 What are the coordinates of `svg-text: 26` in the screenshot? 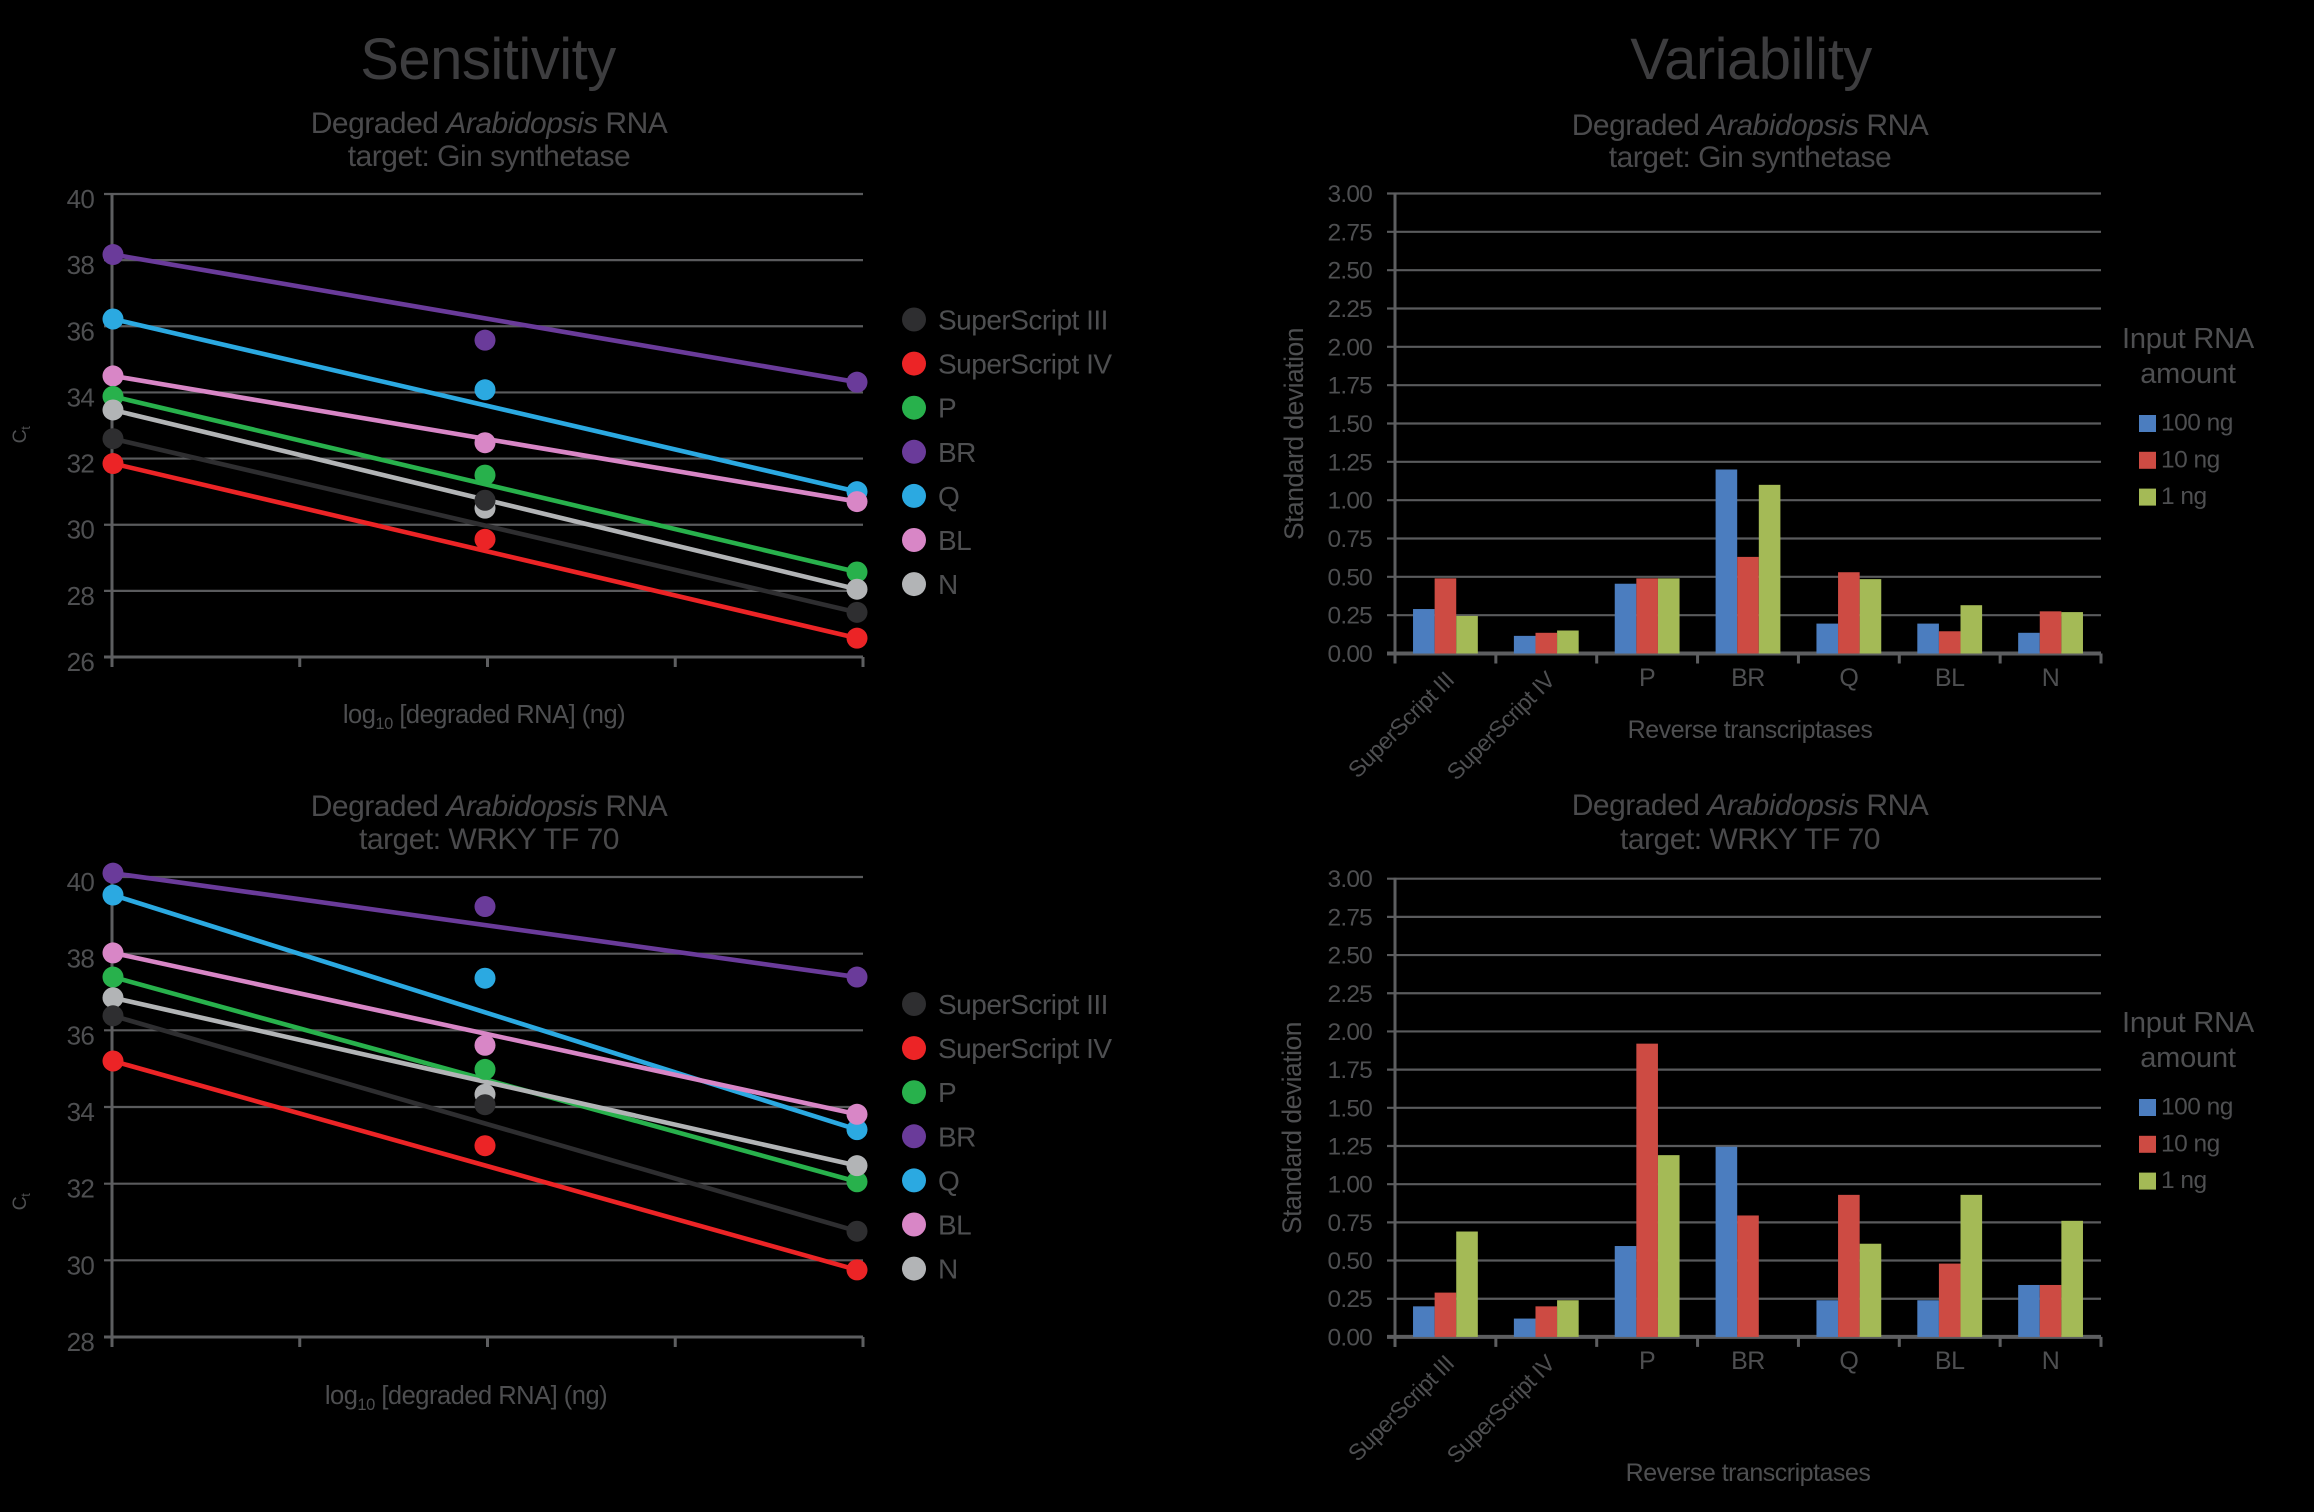 It's located at (81, 662).